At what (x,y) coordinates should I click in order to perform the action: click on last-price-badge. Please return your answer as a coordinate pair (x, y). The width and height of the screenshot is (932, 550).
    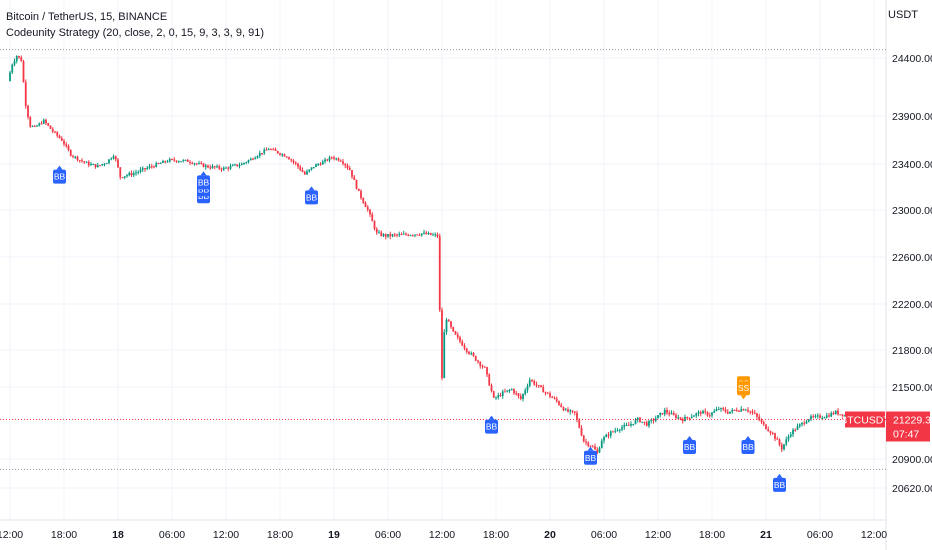
    Looking at the image, I should click on (908, 426).